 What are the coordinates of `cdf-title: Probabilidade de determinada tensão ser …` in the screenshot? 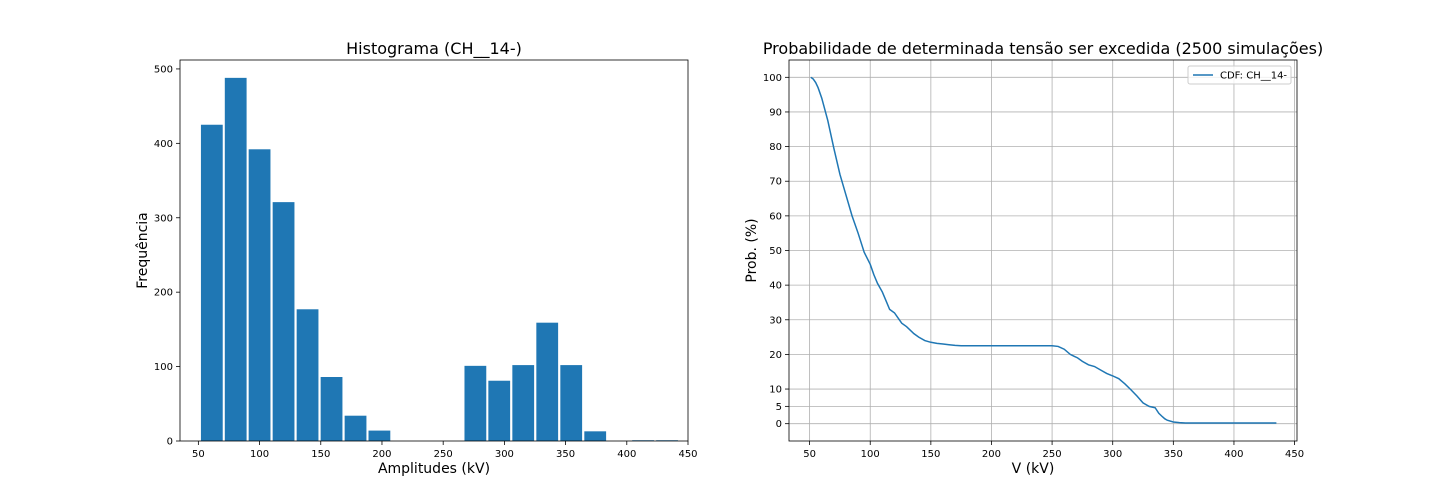 It's located at (1043, 48).